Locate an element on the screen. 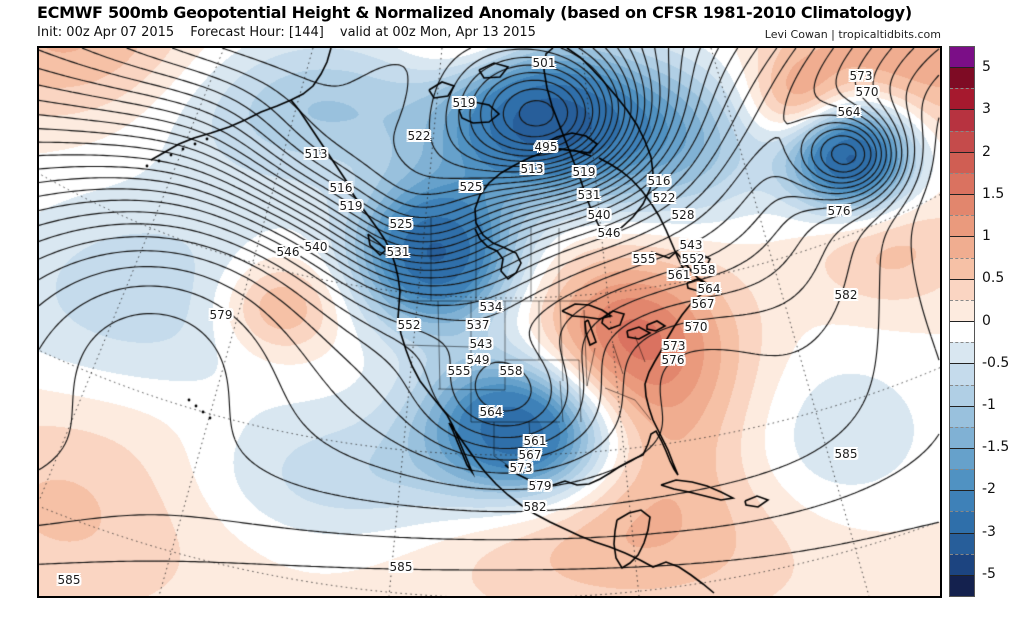 Image resolution: width=1024 pixels, height=622 pixels. colorbar-tick-label: 0.5 is located at coordinates (993, 278).